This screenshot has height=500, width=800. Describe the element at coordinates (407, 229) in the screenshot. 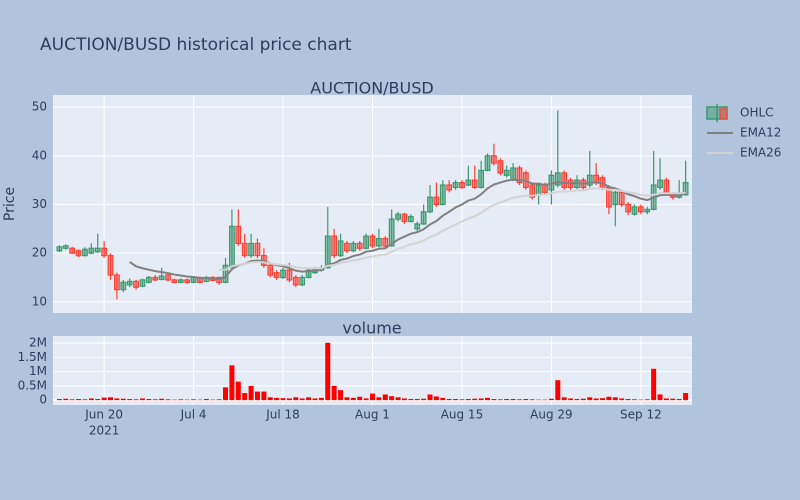

I see `ema-line` at that location.